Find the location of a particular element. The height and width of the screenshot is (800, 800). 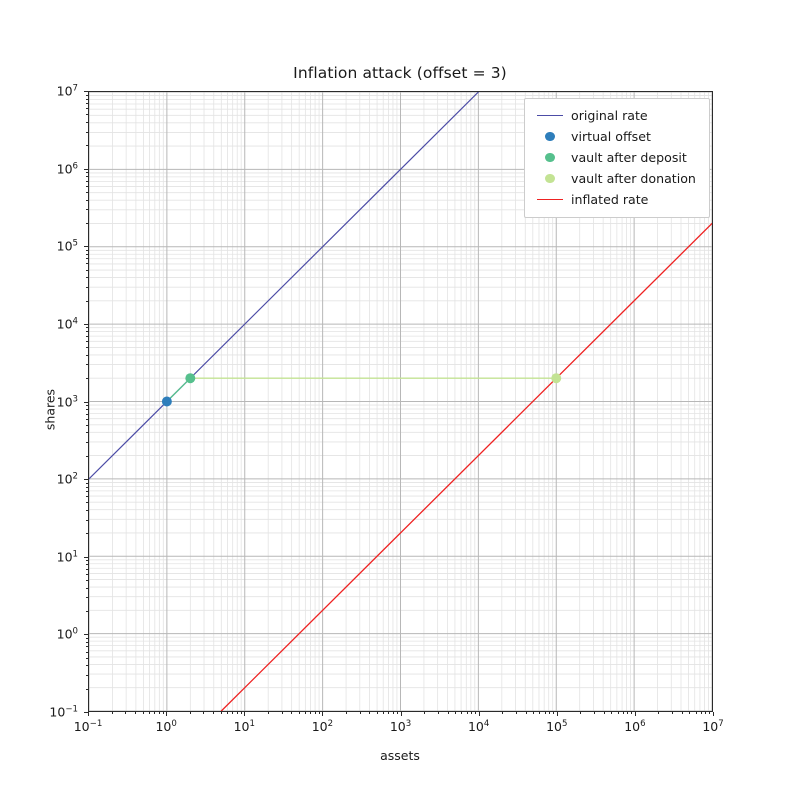

x-tick-label: 10¹ is located at coordinates (244, 726).